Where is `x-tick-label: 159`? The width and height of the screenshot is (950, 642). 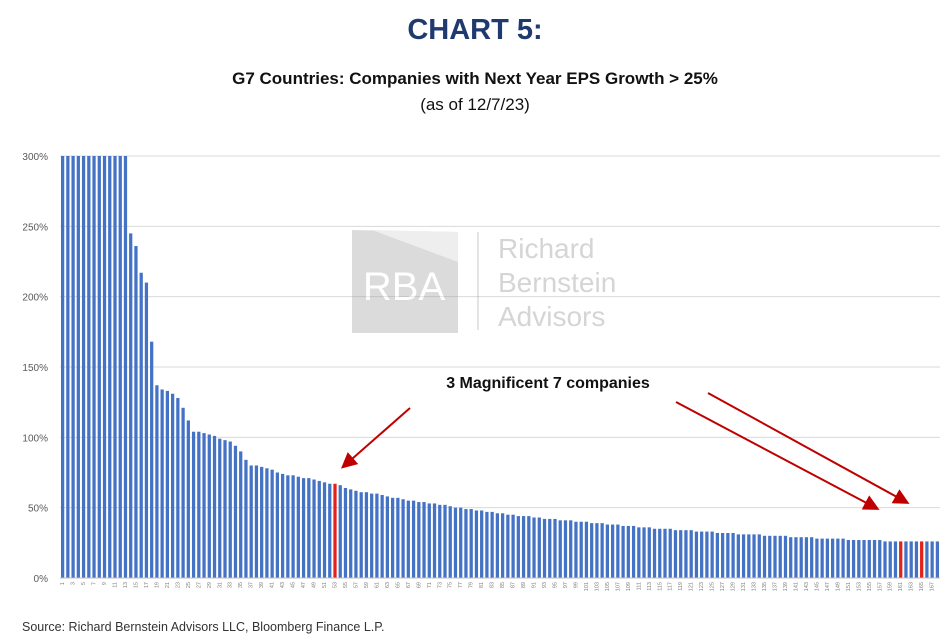
x-tick-label: 159 is located at coordinates (891, 586).